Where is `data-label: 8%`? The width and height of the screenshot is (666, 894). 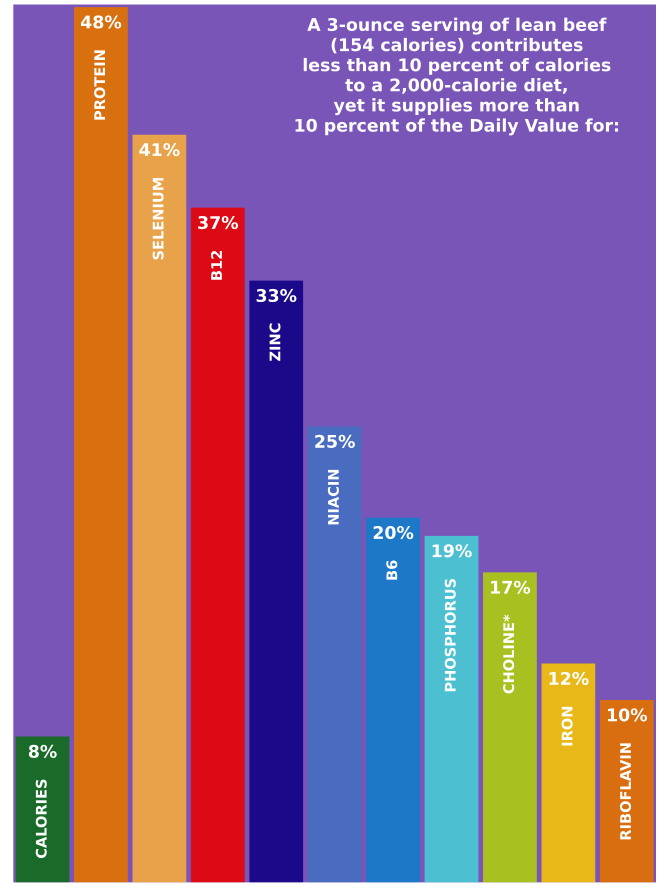
data-label: 8% is located at coordinates (42, 751).